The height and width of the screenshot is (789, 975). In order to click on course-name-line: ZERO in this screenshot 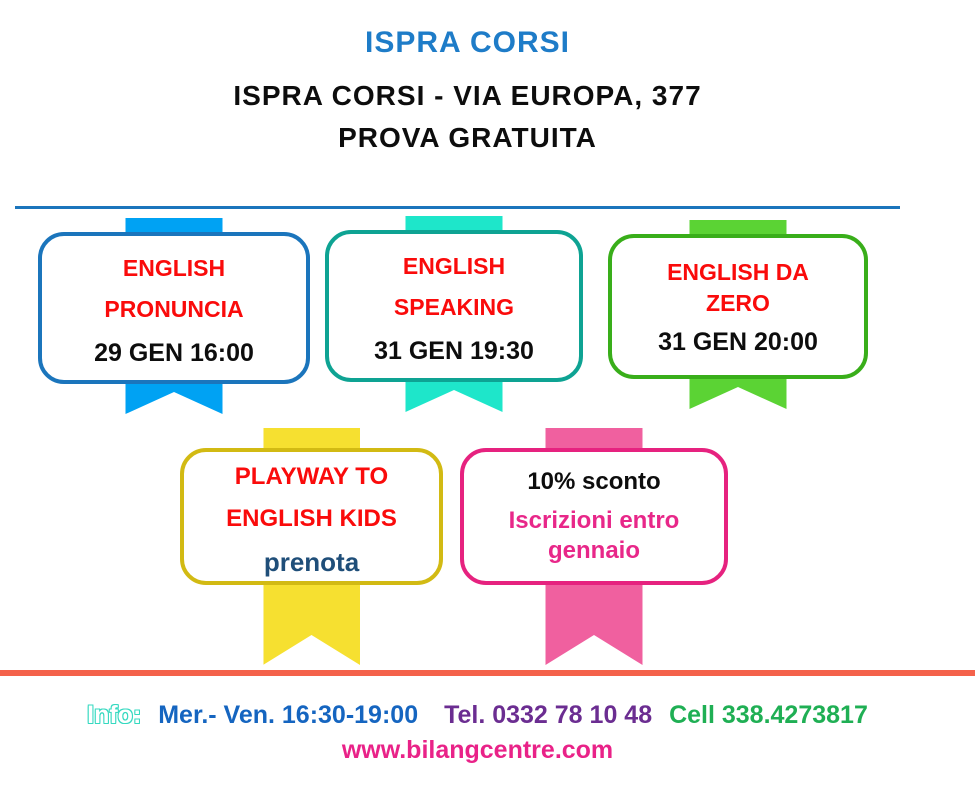, I will do `click(738, 302)`.